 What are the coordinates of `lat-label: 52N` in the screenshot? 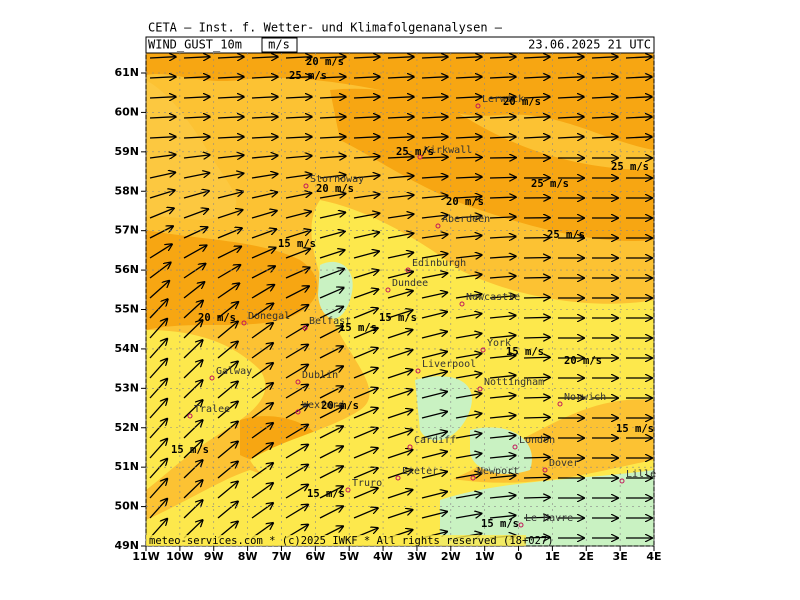 It's located at (126, 427).